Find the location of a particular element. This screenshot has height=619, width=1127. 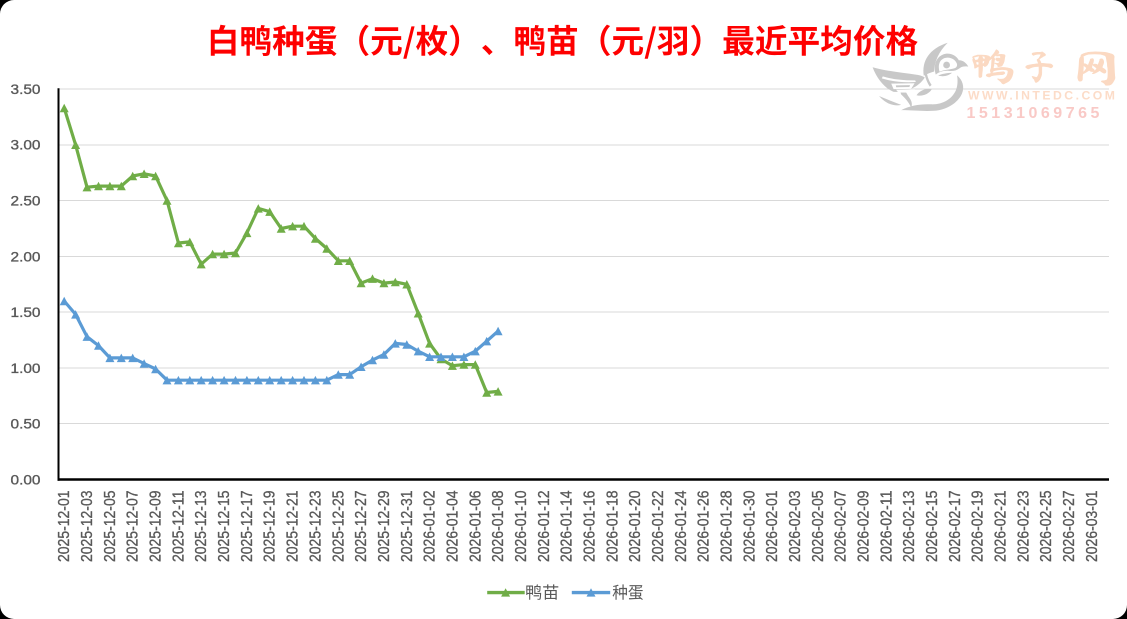

svg-text: 0.50 is located at coordinates (26, 424).